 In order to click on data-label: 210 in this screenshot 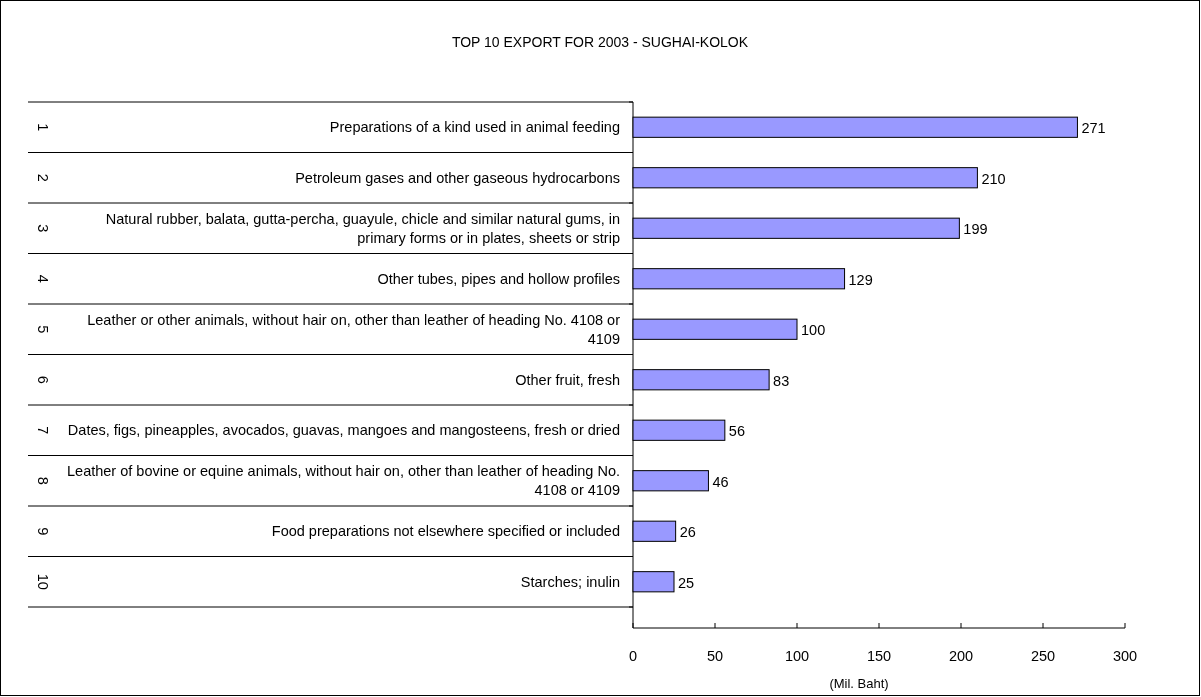, I will do `click(993, 178)`.